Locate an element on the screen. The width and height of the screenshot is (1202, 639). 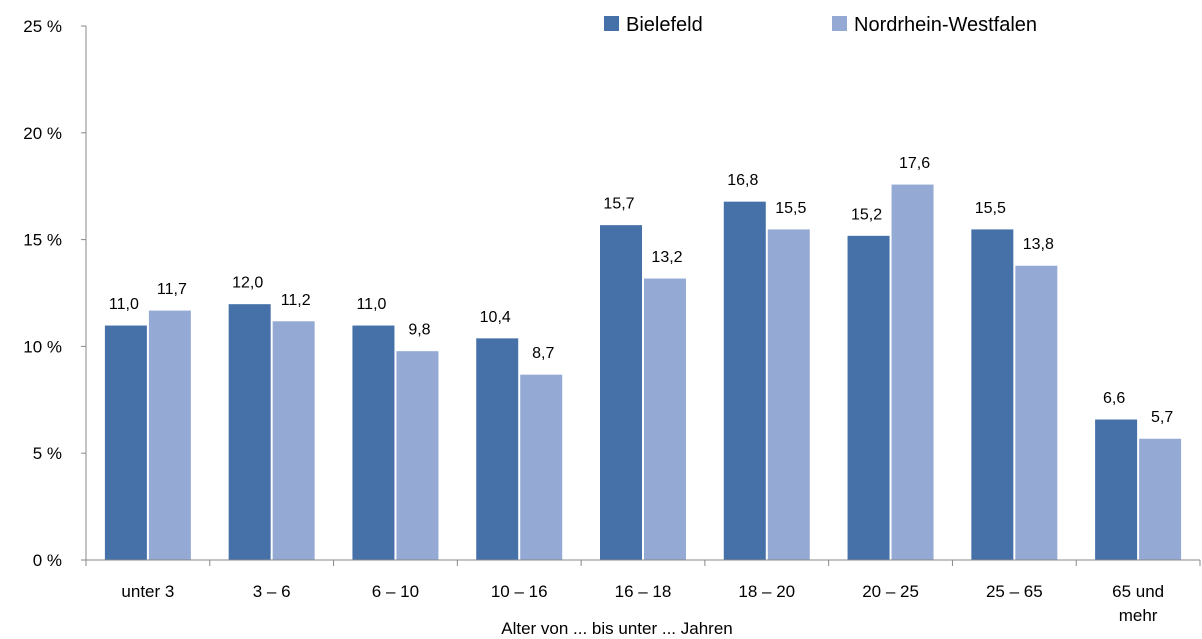
legend-label-nrw: Nordrhein-Westfalen is located at coordinates (945, 25).